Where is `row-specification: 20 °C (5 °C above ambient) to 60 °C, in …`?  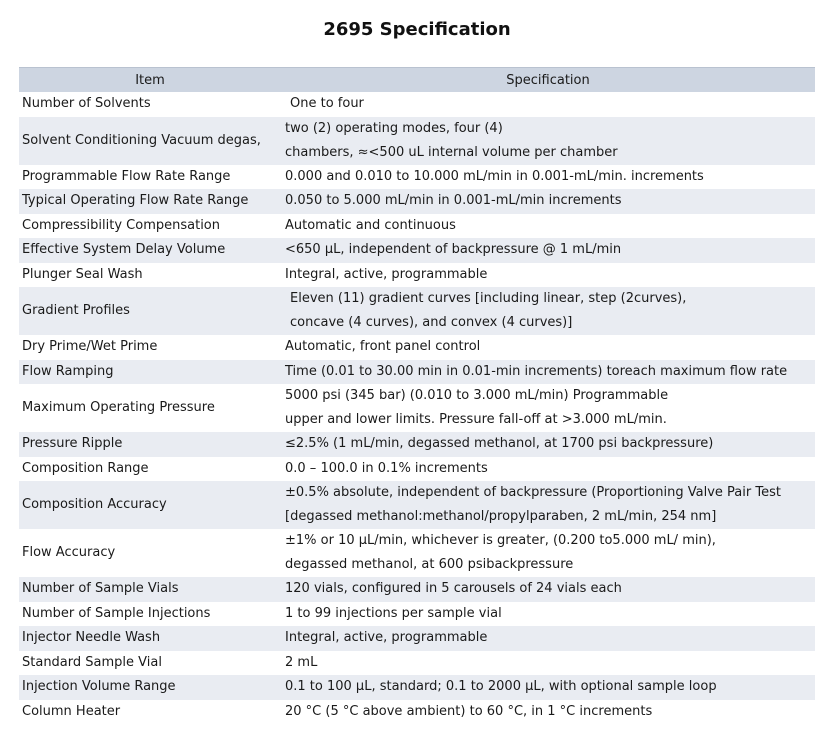 row-specification: 20 °C (5 °C above ambient) to 60 °C, in … is located at coordinates (548, 712).